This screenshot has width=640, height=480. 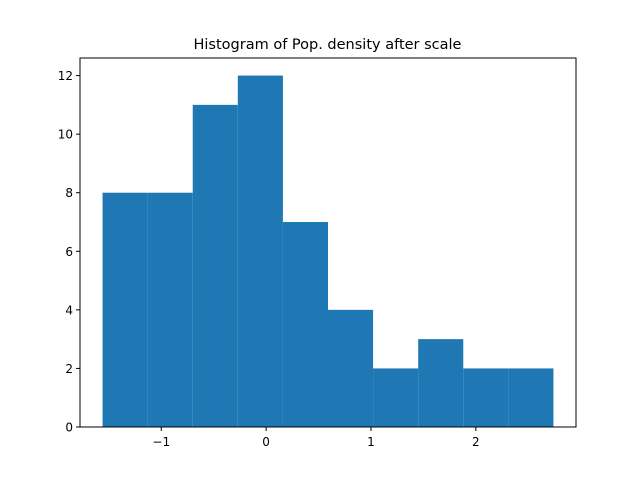 I want to click on y-tick-label-3: 6, so click(x=69, y=252).